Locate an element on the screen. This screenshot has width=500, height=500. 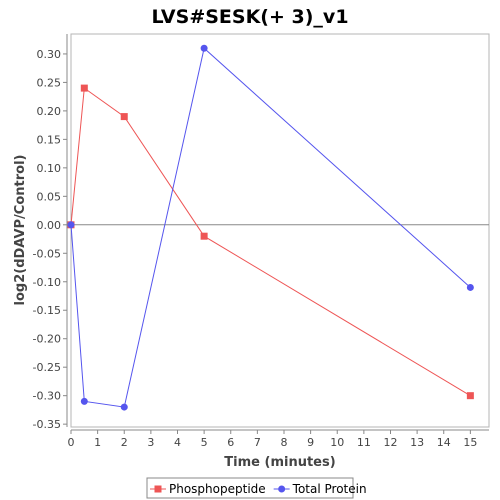
x-axis-ticks: 0 1 2 3 4 5 6 7 8 9 10 11 12 13 14 15 is located at coordinates (272, 439).